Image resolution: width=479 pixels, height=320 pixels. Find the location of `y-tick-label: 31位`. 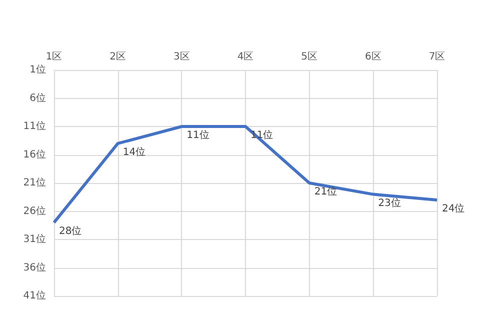

y-tick-label: 31位 is located at coordinates (34, 239).